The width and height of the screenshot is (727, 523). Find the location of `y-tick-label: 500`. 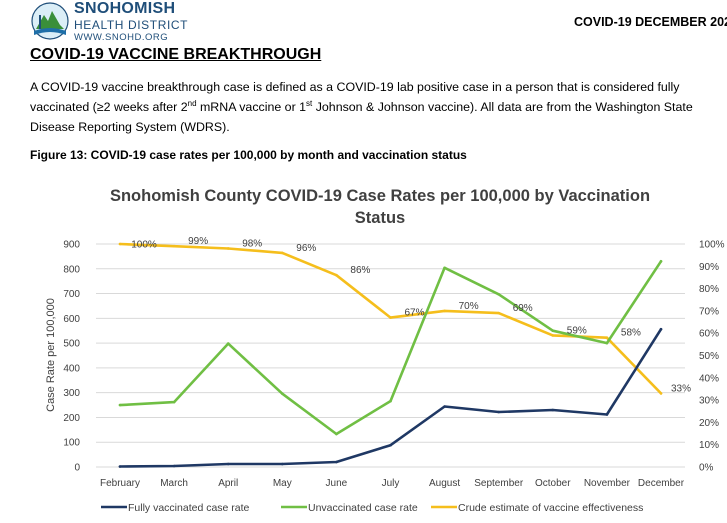

y-tick-label: 500 is located at coordinates (71, 344).